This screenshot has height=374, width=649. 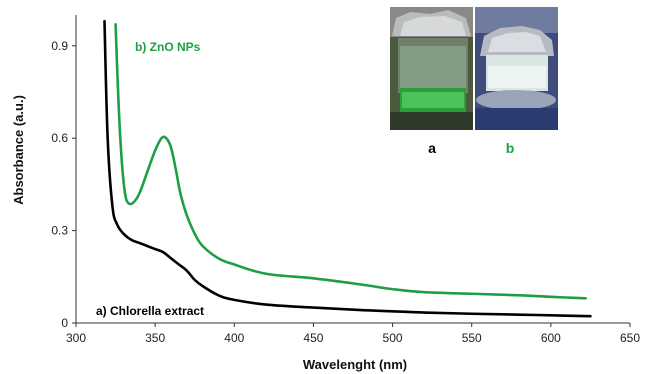 What do you see at coordinates (168, 47) in the screenshot?
I see `series-label-b: b) ZnO NPs` at bounding box center [168, 47].